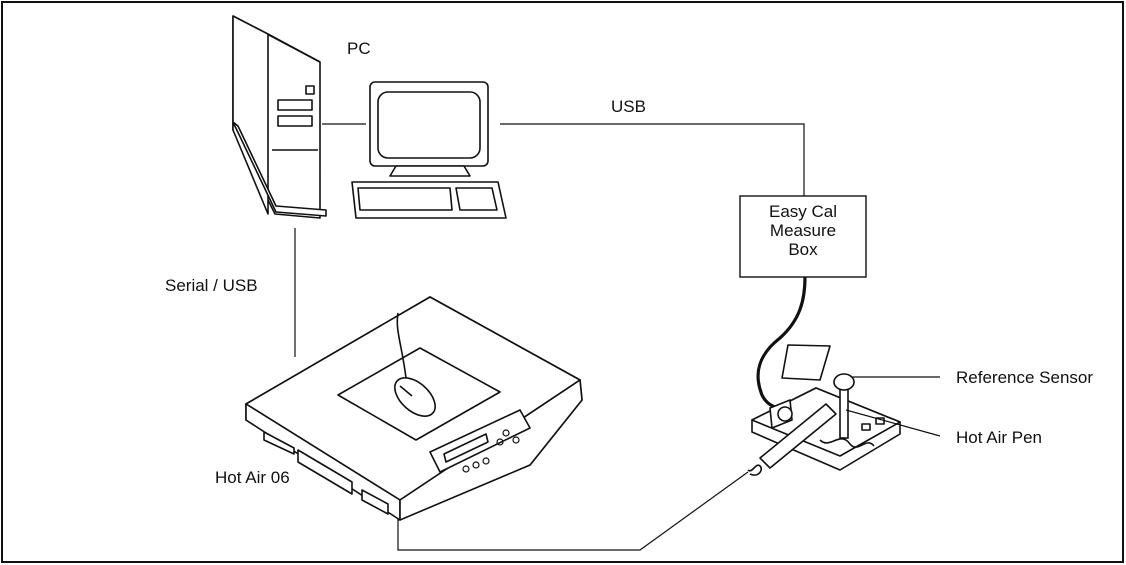  I want to click on measure-box-line2: Measure, so click(803, 230).